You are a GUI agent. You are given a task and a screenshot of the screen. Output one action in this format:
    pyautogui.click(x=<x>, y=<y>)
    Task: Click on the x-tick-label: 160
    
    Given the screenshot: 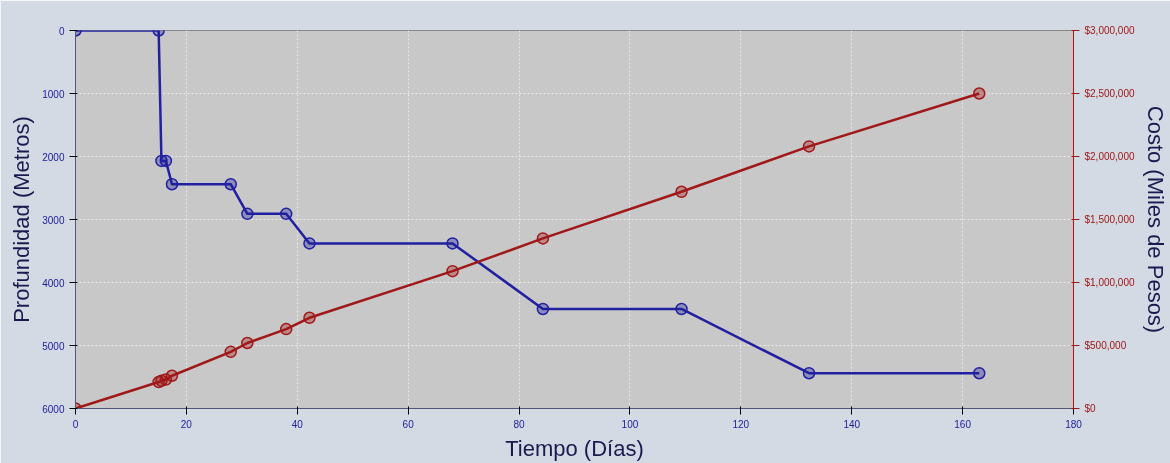 What is the action you would take?
    pyautogui.click(x=963, y=424)
    